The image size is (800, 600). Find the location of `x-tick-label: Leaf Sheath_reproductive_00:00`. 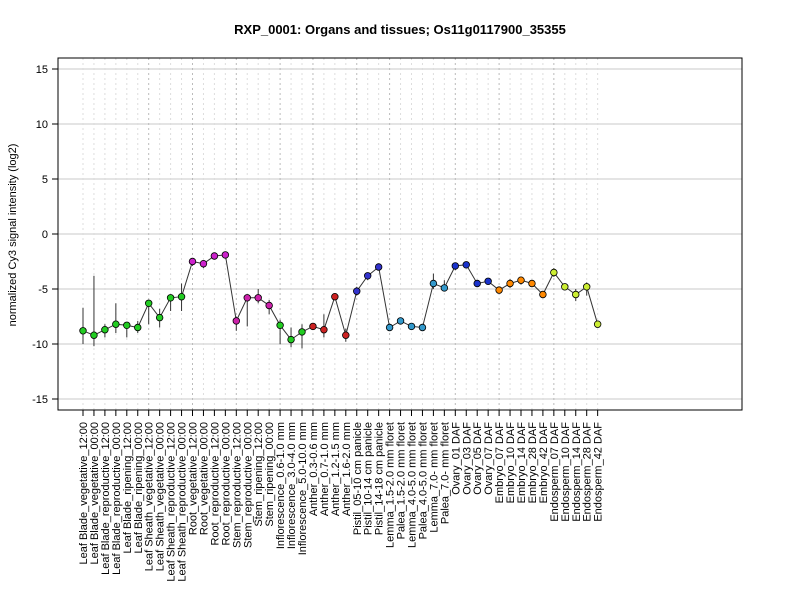

x-tick-label: Leaf Sheath_reproductive_00:00 is located at coordinates (183, 502).